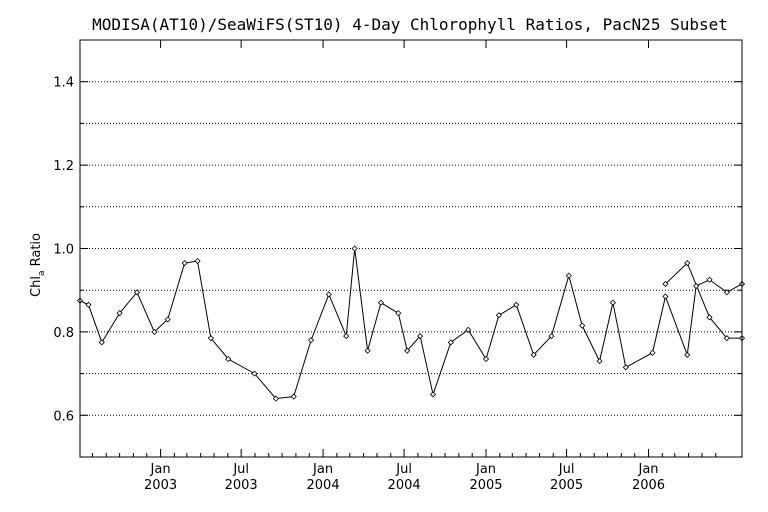 This screenshot has width=768, height=512. Describe the element at coordinates (36, 286) in the screenshot. I see `y-axis-label-main: Chl` at that location.